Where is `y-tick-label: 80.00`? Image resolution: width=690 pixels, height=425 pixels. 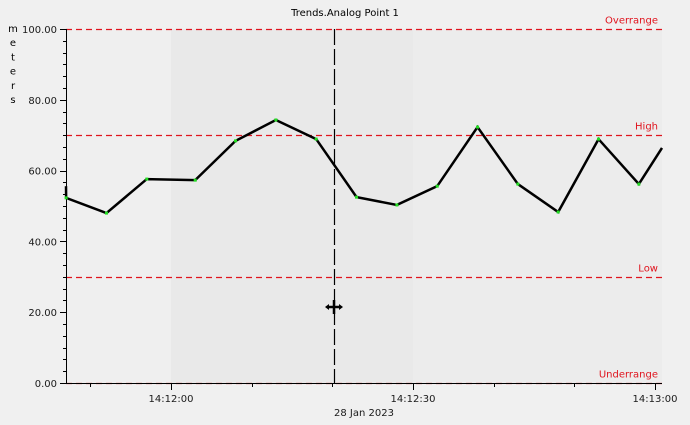 y-tick-label: 80.00 is located at coordinates (42, 101).